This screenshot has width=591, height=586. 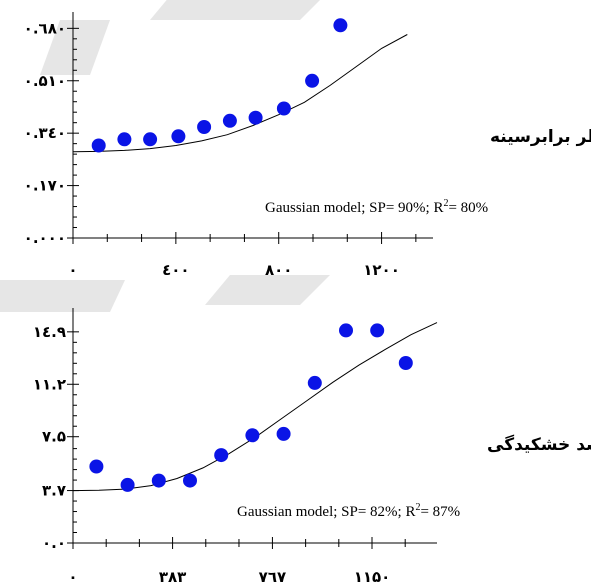 What do you see at coordinates (381, 270) in the screenshot?
I see `x-tick-label: ۱۲۰۰` at bounding box center [381, 270].